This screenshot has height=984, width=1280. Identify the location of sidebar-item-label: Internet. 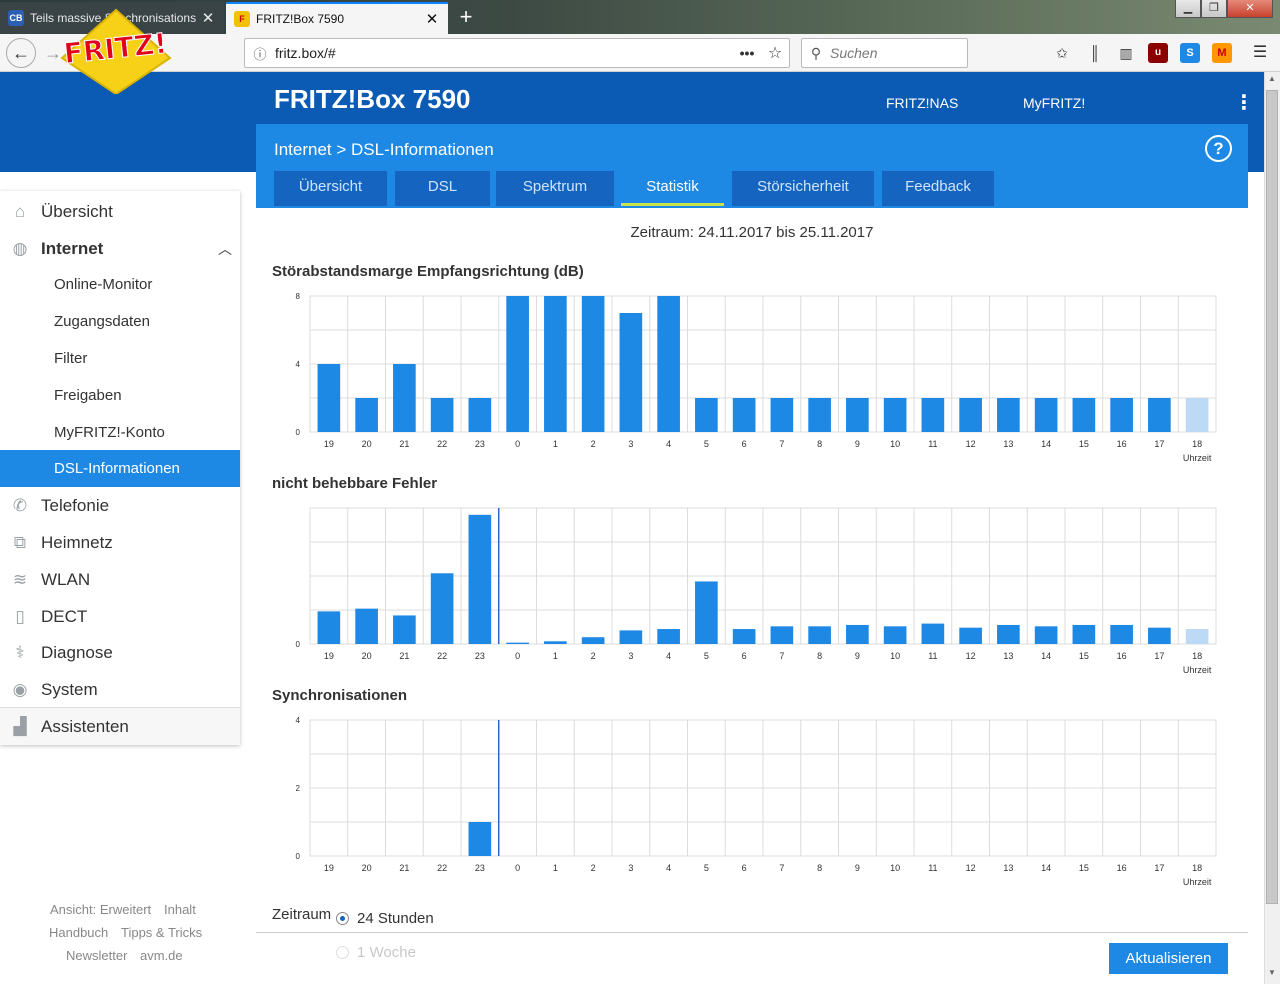
(72, 248).